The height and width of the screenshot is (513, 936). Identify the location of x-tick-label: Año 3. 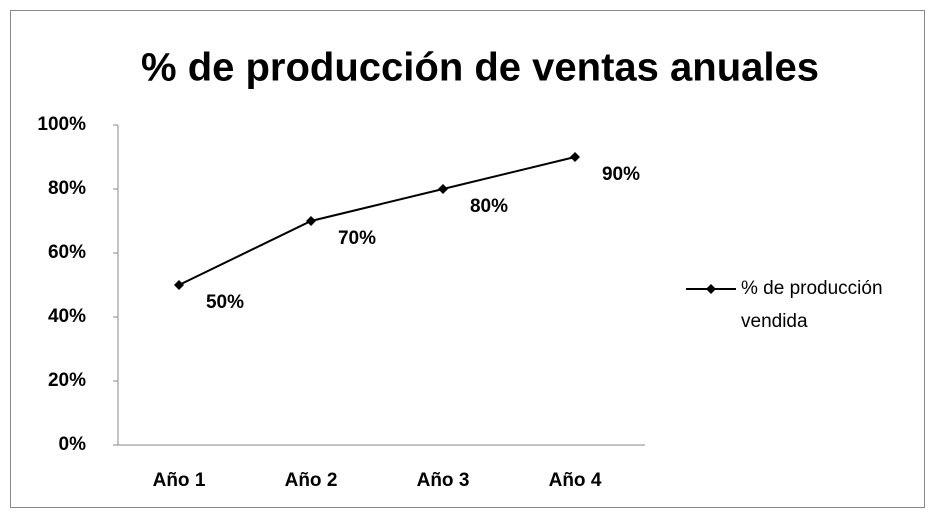
(443, 480).